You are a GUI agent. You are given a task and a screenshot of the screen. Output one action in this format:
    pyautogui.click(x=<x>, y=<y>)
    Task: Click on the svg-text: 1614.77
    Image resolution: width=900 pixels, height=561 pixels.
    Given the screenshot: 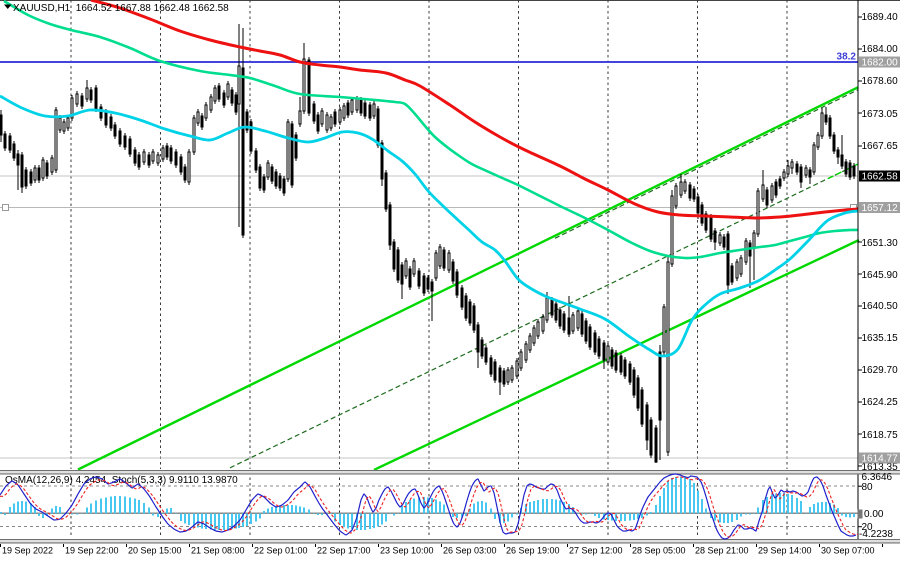 What is the action you would take?
    pyautogui.click(x=880, y=459)
    